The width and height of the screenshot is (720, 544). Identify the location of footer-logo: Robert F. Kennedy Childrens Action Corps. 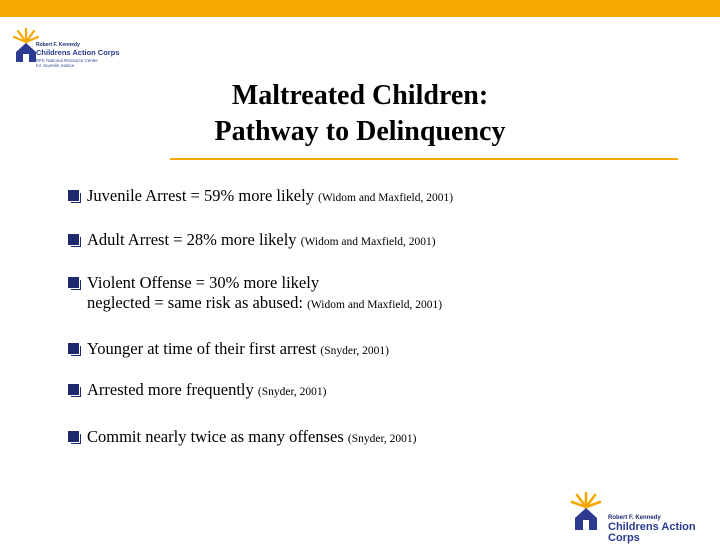
(645, 517).